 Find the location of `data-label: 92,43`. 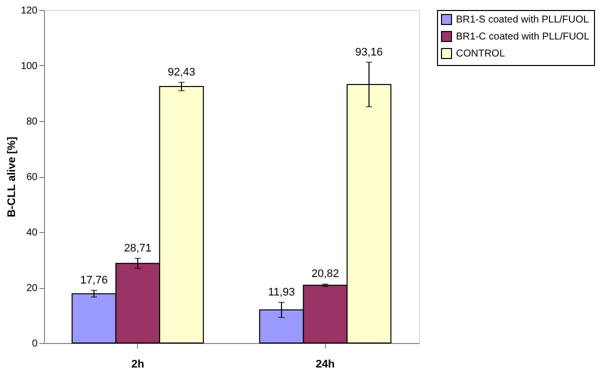

data-label: 92,43 is located at coordinates (182, 72).